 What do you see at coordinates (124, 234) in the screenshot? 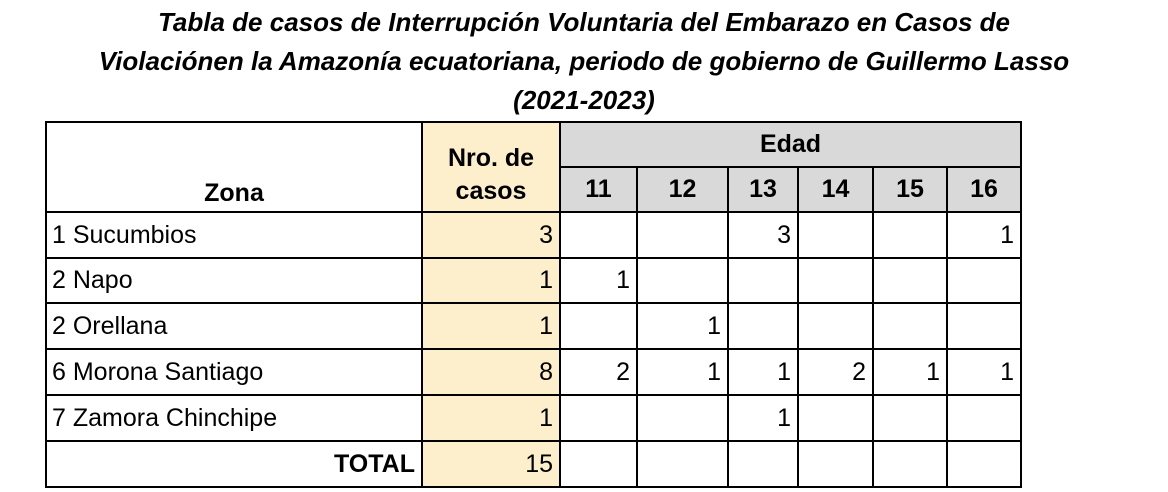
I see `row-label: 1 Sucumbios` at bounding box center [124, 234].